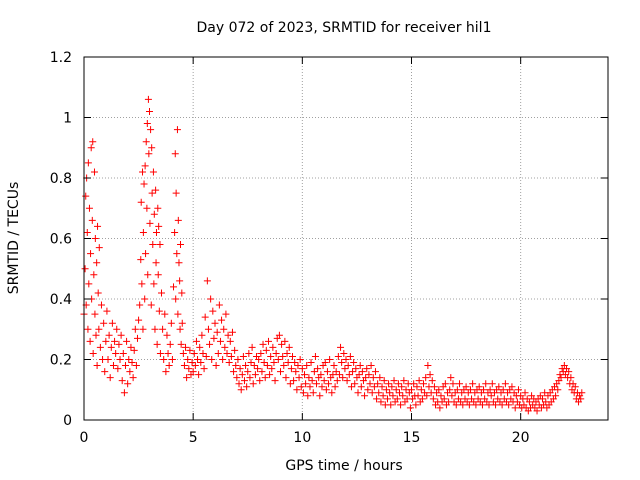 This screenshot has width=640, height=480. I want to click on x-tick-label: 10, so click(302, 438).